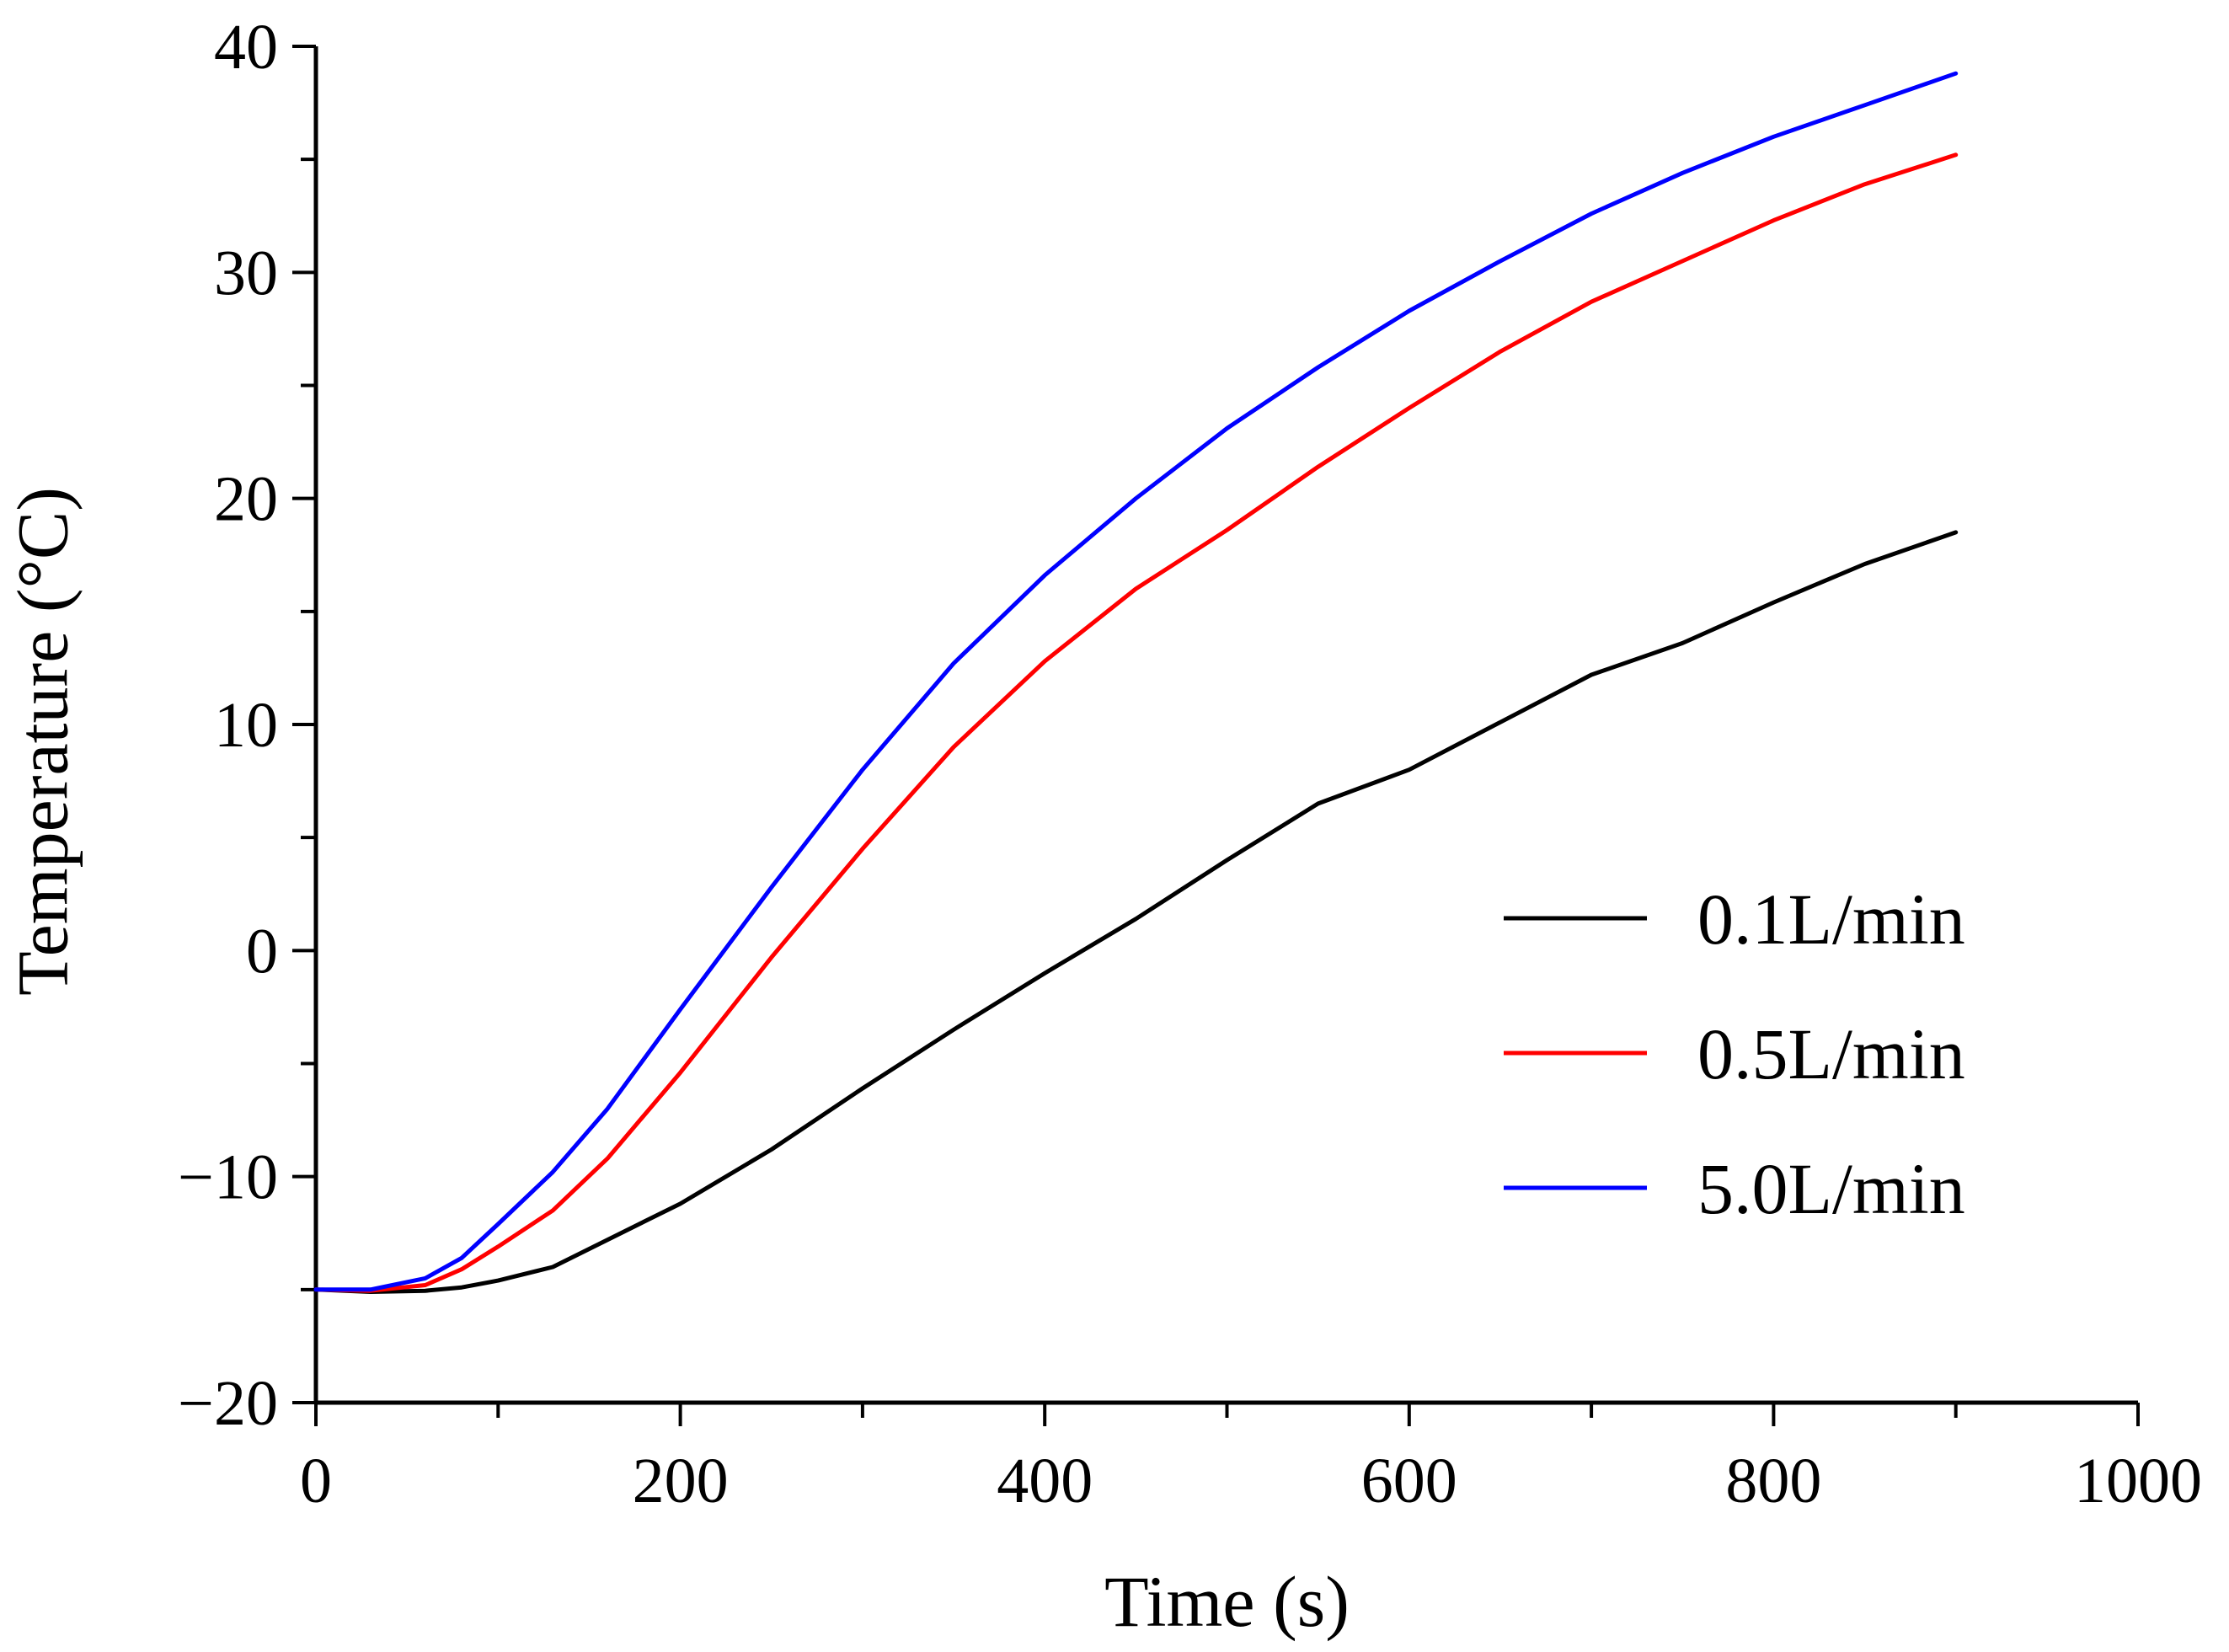 Image resolution: width=2229 pixels, height=1652 pixels. I want to click on y-tick-label: 30, so click(246, 273).